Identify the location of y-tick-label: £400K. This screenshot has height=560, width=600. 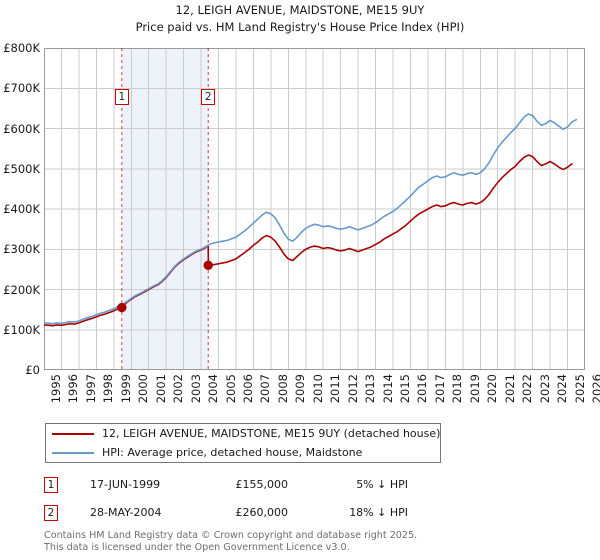
(21, 209).